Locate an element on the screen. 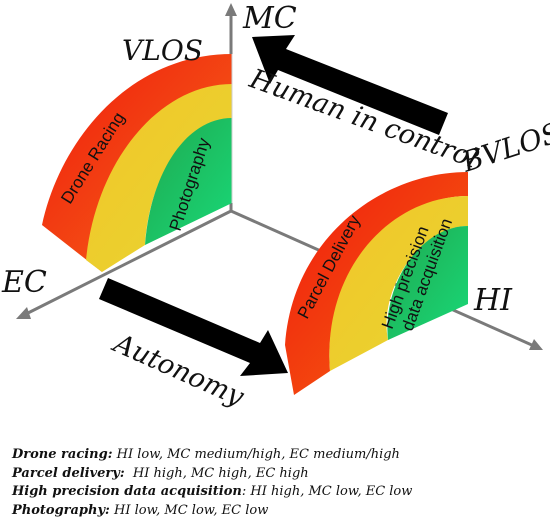 The image size is (550, 521). bvlos-yellow-band is located at coordinates (398, 283).